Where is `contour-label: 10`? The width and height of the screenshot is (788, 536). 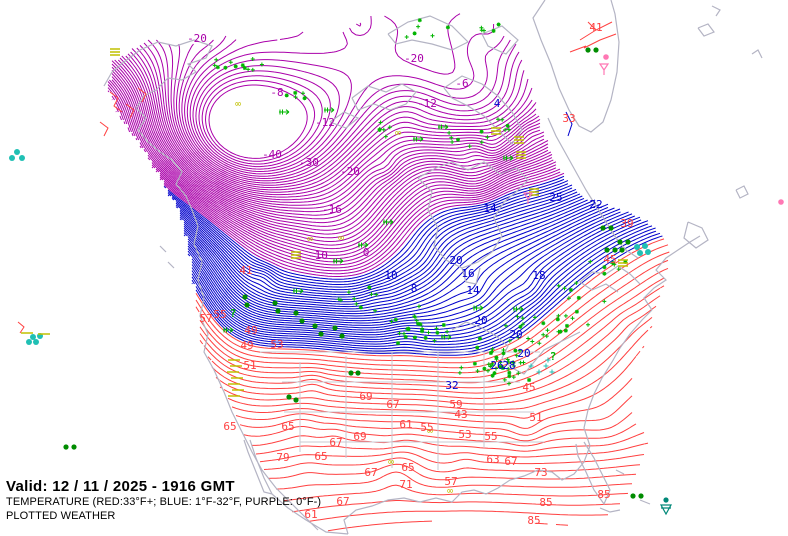
contour-label: 10 is located at coordinates (390, 275).